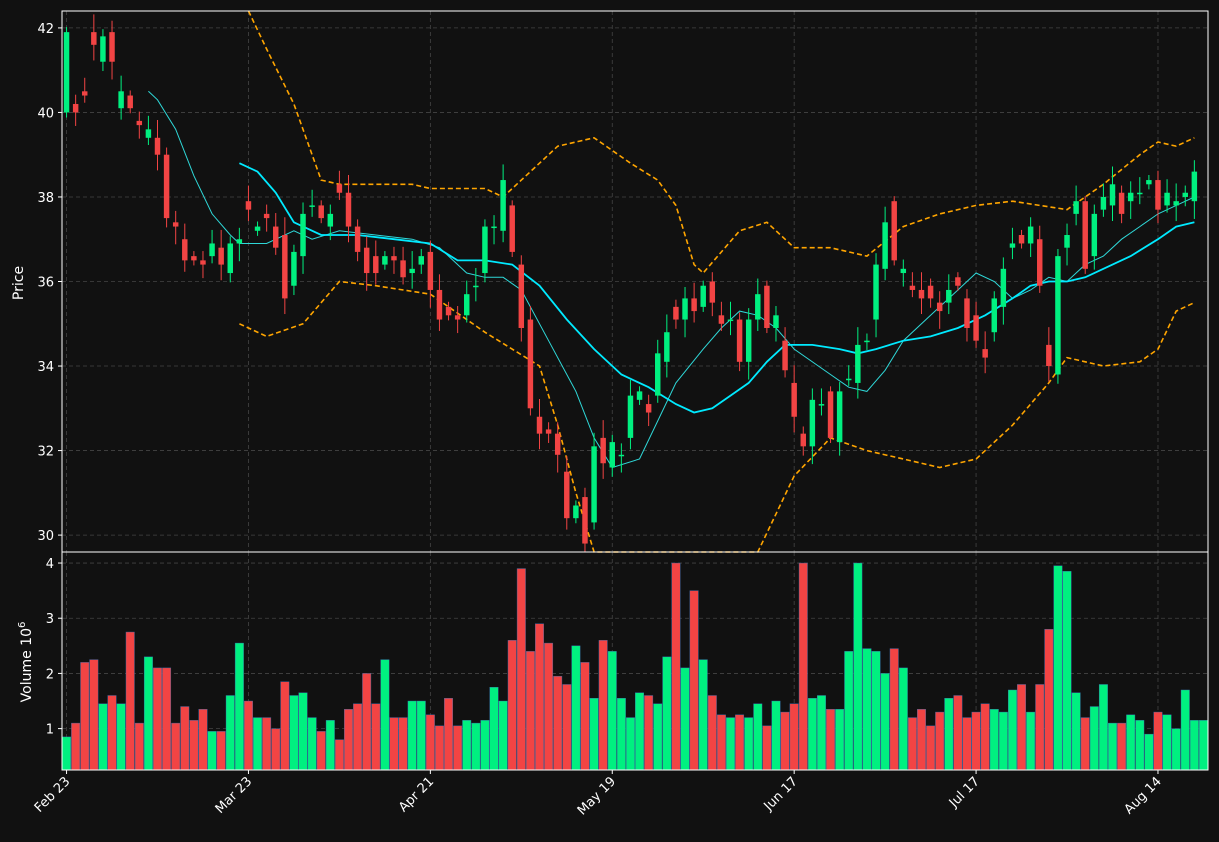  Describe the element at coordinates (50, 619) in the screenshot. I see `volume-tick-label: 3` at that location.